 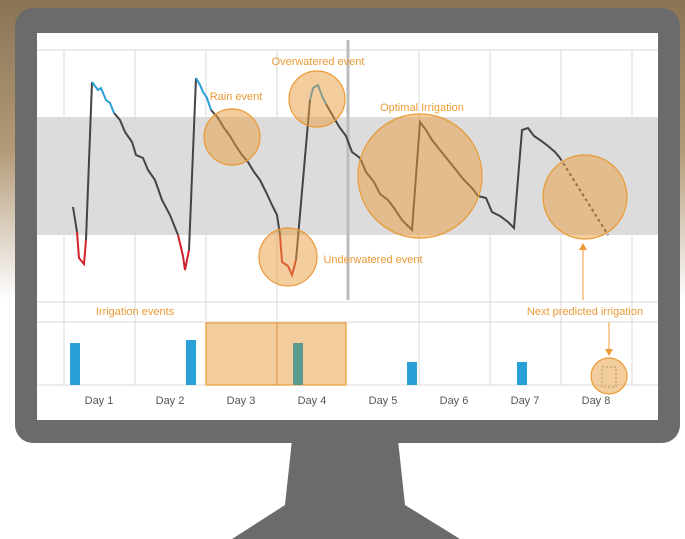 What do you see at coordinates (346, 489) in the screenshot?
I see `monitor-stand` at bounding box center [346, 489].